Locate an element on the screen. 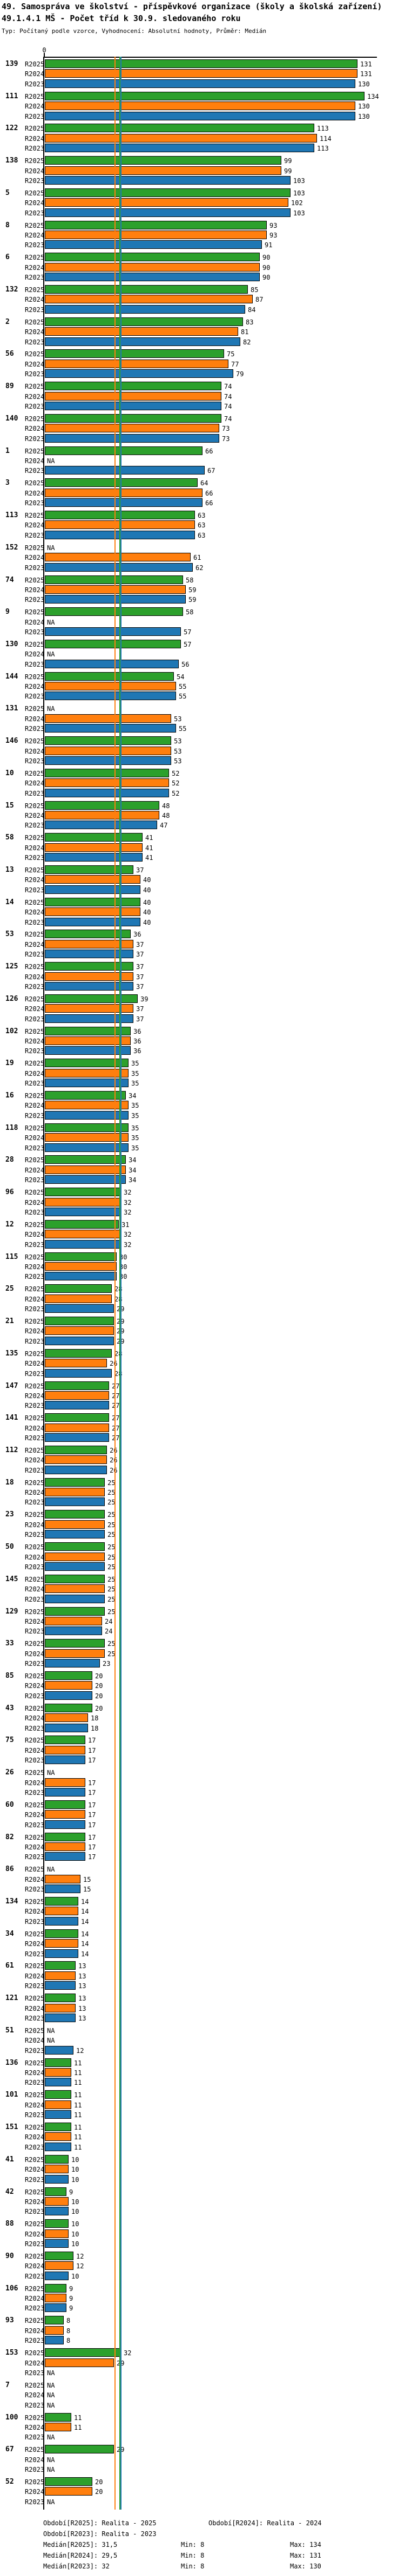 Image resolution: width=405 pixels, height=2576 pixels. bar-value-label: 79 is located at coordinates (240, 374).